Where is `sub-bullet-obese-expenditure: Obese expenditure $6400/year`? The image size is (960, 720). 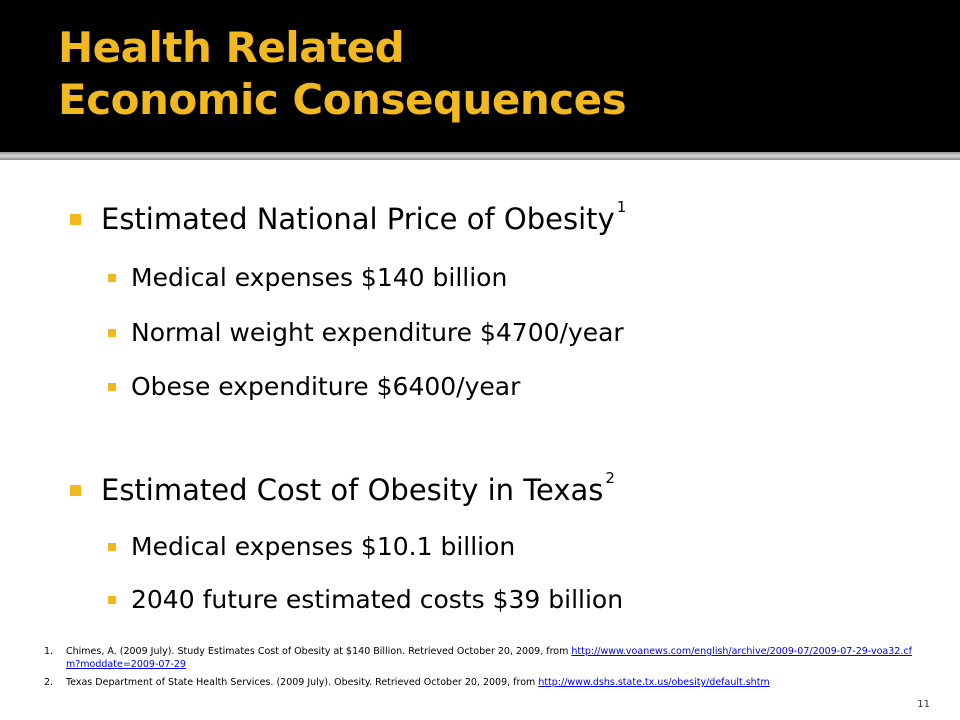 sub-bullet-obese-expenditure: Obese expenditure $6400/year is located at coordinates (314, 386).